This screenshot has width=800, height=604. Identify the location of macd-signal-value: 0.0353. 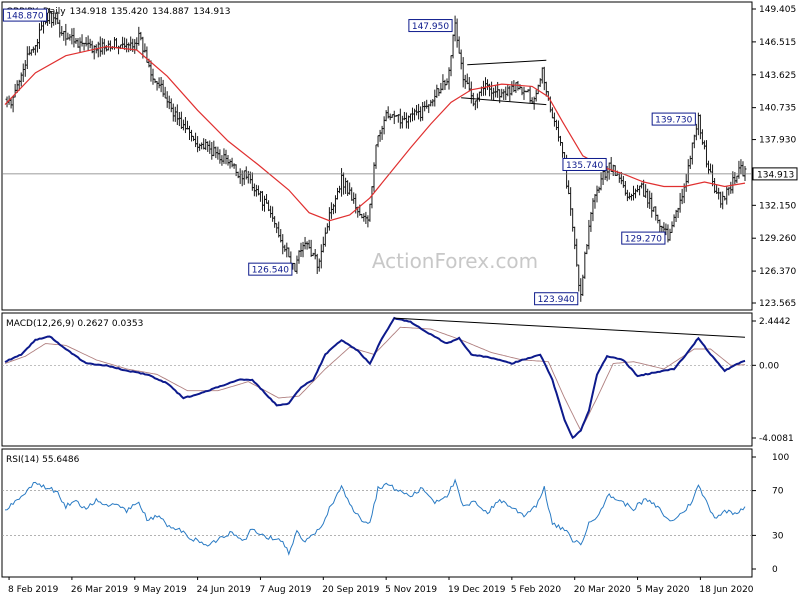
(128, 324).